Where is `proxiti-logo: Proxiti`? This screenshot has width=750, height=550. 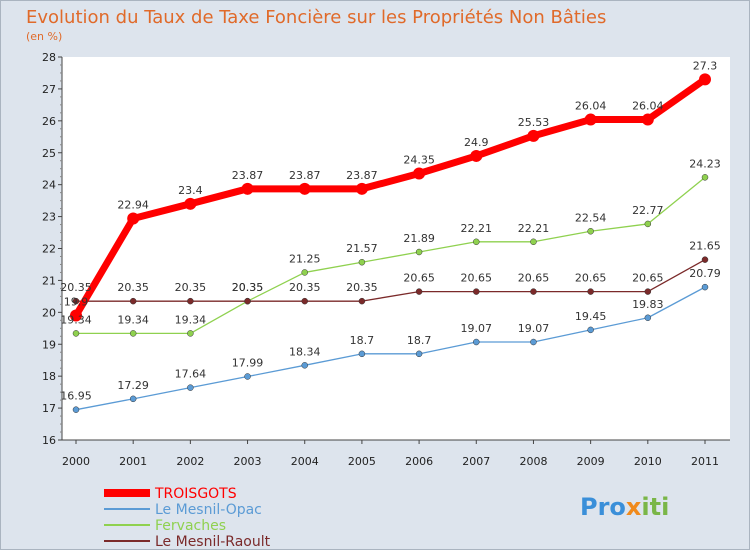
proxiti-logo: Proxiti is located at coordinates (624, 507).